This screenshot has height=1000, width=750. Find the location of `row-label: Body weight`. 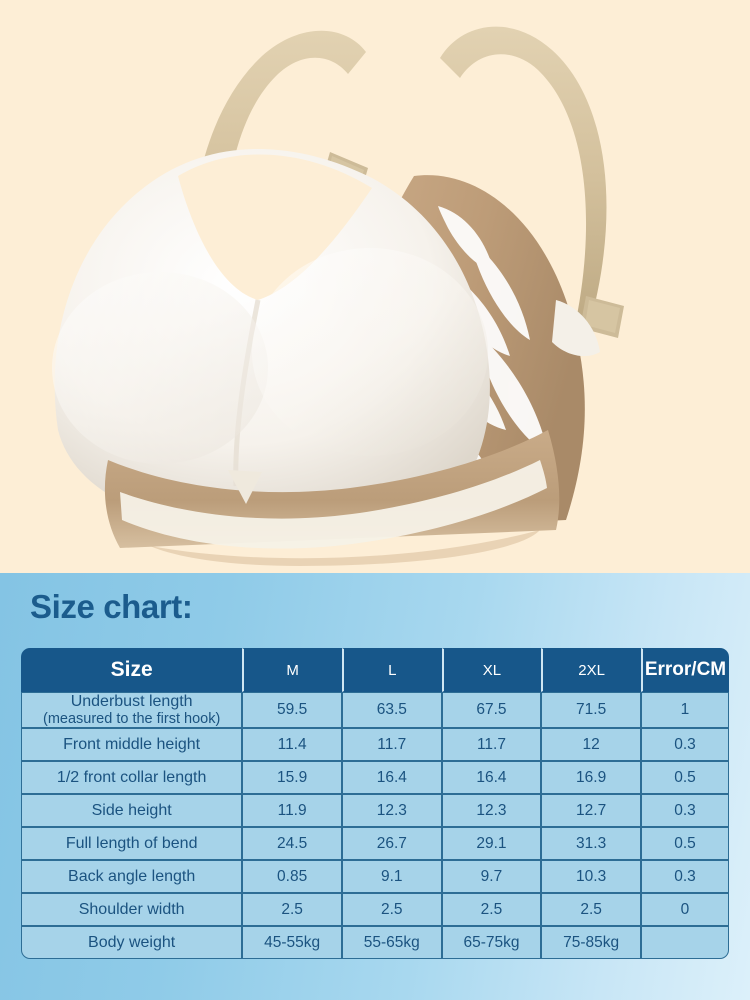

row-label: Body weight is located at coordinates (132, 943).